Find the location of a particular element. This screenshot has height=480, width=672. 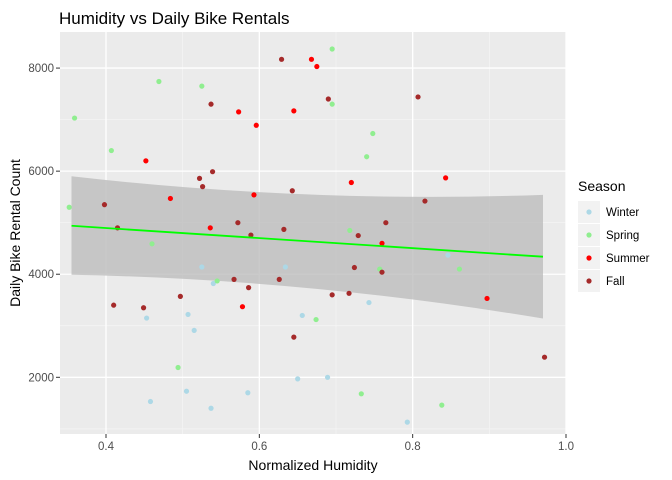

y-axis-ticks: 2000 4000 6000 8000 is located at coordinates (44, 223).